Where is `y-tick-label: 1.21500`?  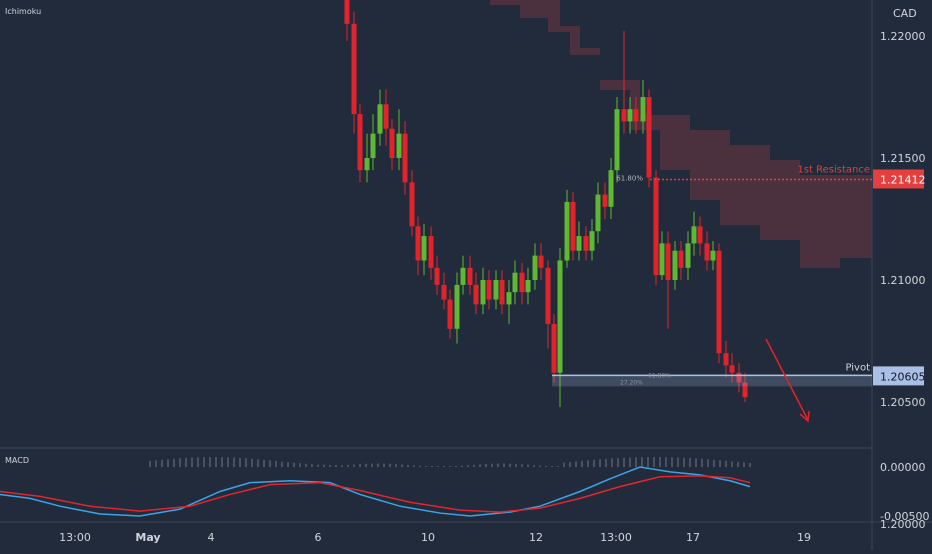
y-tick-label: 1.21500 is located at coordinates (903, 158).